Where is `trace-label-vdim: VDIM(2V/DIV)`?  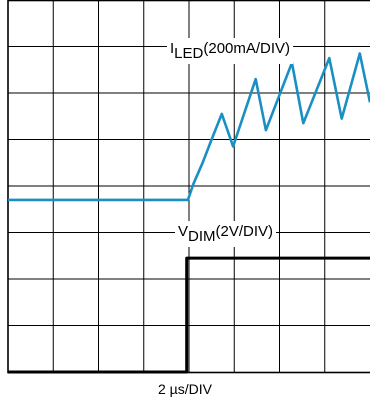 trace-label-vdim: VDIM(2V/DIV) is located at coordinates (225, 234).